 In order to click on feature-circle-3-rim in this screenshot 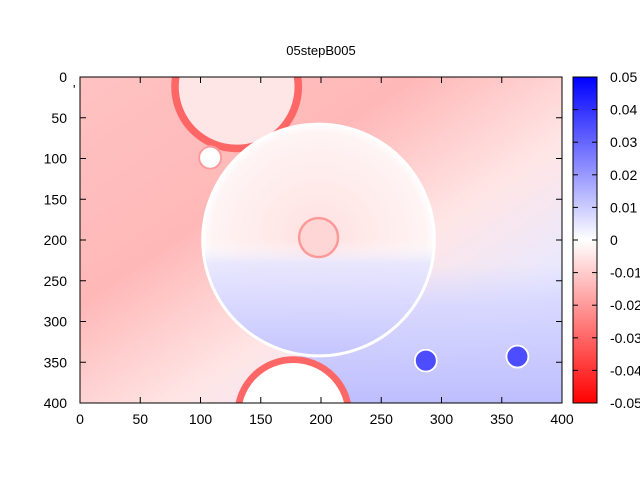, I will do `click(318, 237)`.